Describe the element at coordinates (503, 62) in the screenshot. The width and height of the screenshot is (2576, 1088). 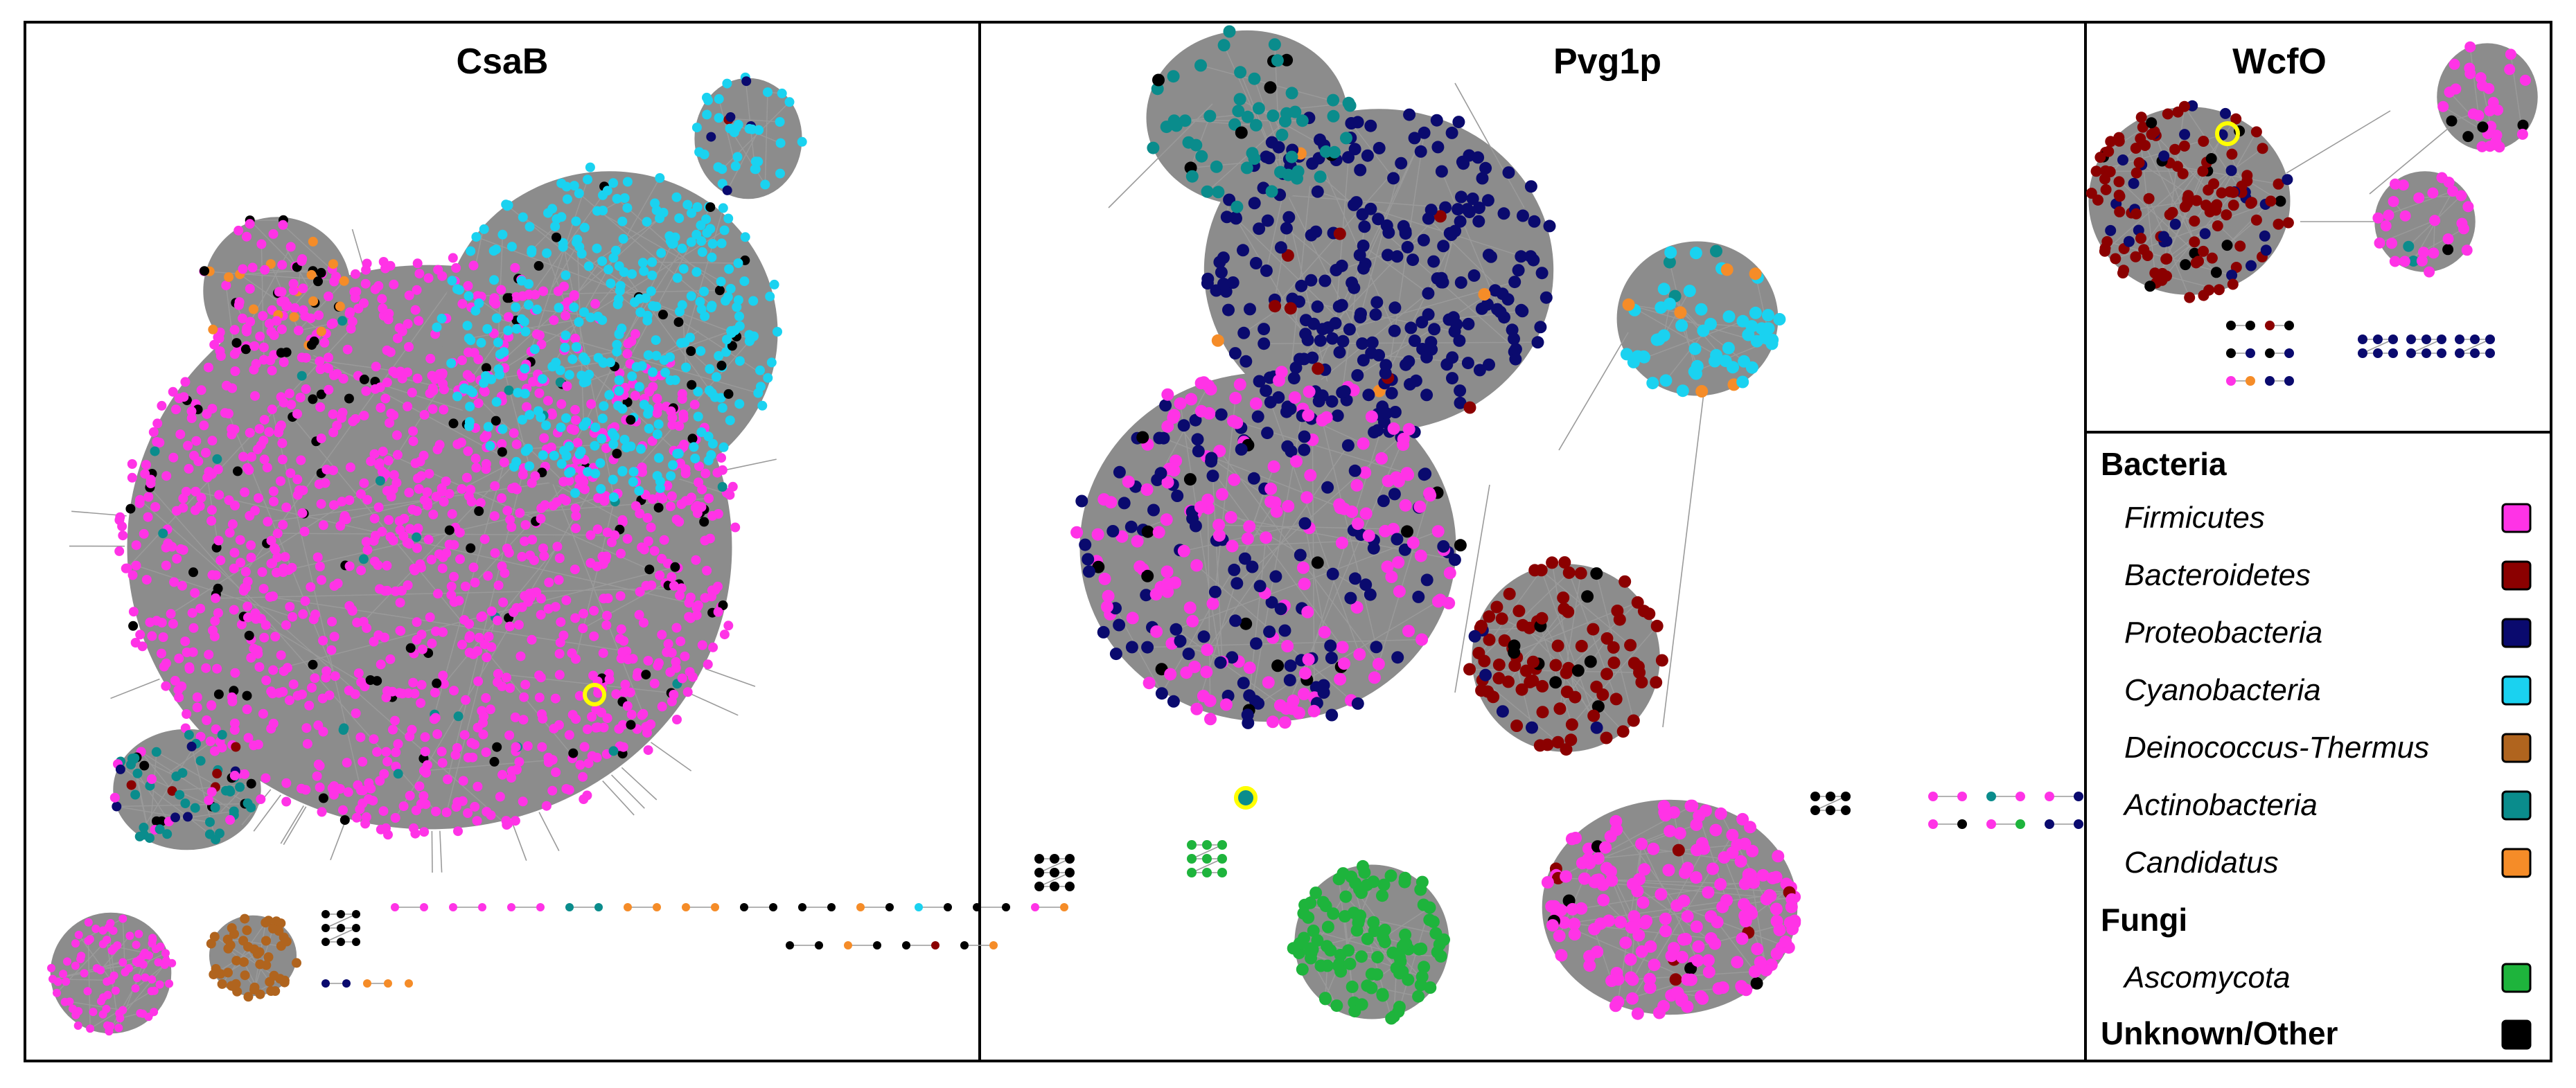
I see `panel-title-csab: CsaB` at that location.